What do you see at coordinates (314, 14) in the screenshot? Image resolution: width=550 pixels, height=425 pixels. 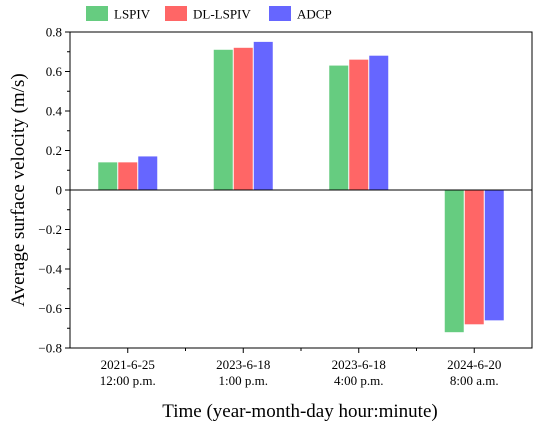 I see `legend-label: ADCP` at bounding box center [314, 14].